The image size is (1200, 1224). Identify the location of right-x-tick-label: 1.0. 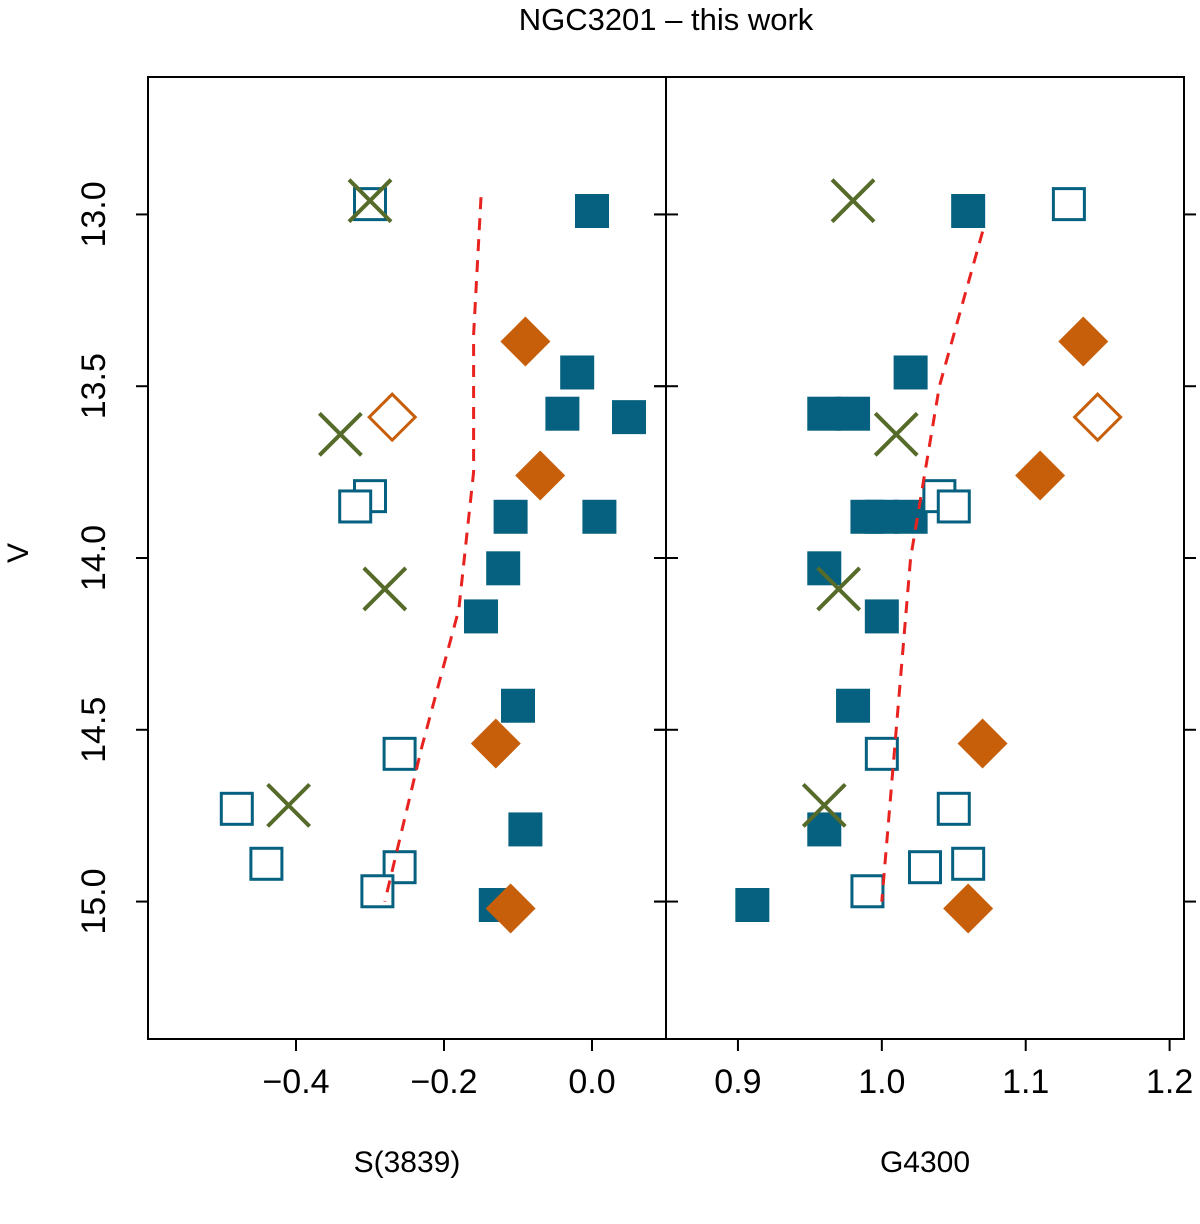
(881, 1082).